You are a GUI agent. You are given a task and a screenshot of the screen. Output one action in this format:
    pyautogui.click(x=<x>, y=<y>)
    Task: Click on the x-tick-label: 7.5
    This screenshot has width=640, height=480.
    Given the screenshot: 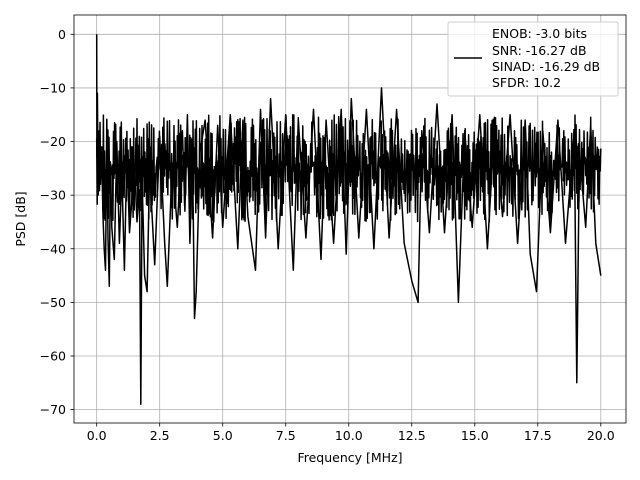 What is the action you would take?
    pyautogui.click(x=286, y=435)
    